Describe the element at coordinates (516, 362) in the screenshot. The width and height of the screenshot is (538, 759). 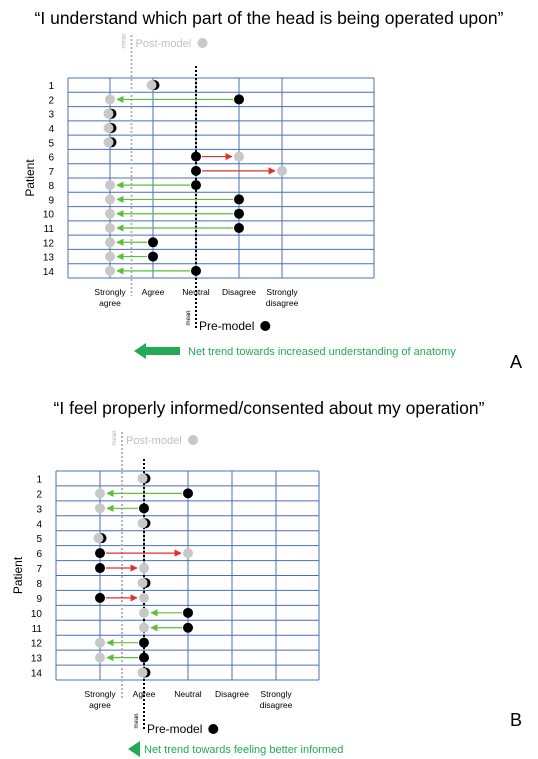
I see `panel-a-letter: A` at that location.